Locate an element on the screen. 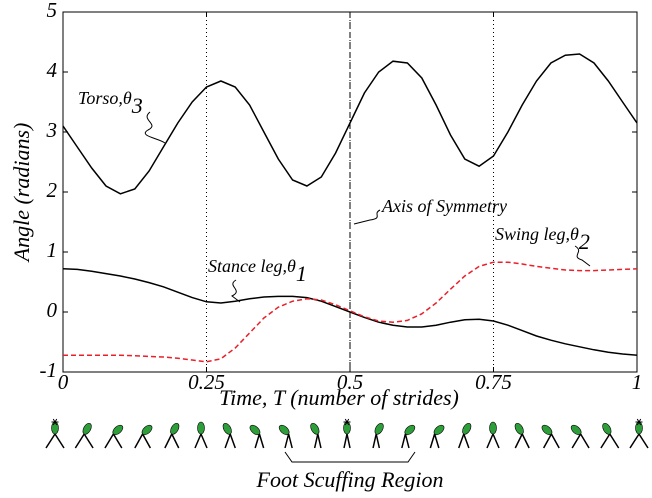 This screenshot has width=652, height=498. y-tick-label: 1 is located at coordinates (52, 250).